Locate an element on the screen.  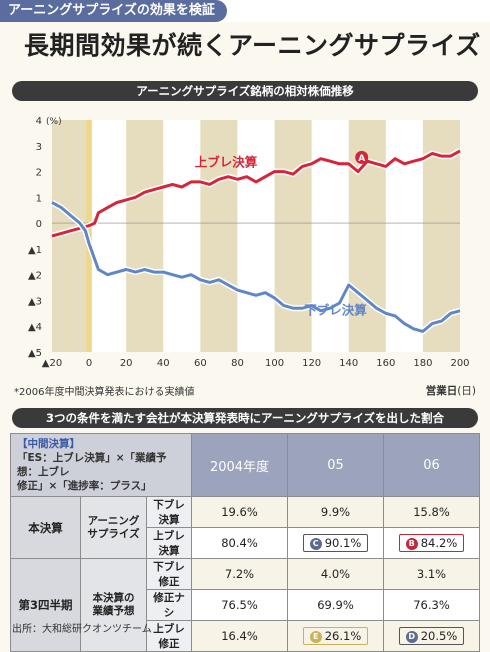
highlight-box: E 26.1% is located at coordinates (335, 636).